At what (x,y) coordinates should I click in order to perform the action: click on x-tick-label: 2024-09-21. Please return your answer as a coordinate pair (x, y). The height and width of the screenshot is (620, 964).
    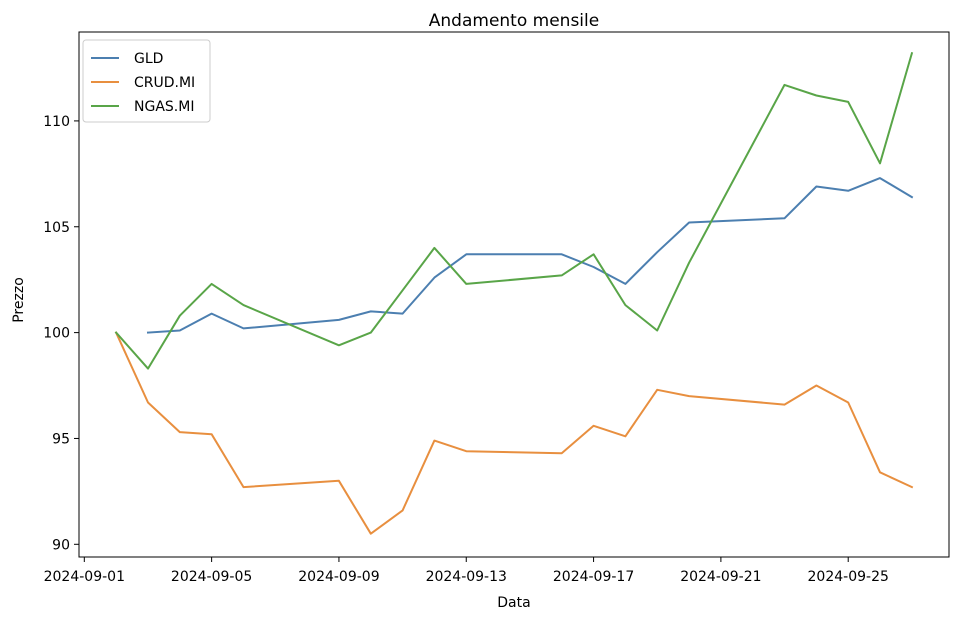
    Looking at the image, I should click on (720, 577).